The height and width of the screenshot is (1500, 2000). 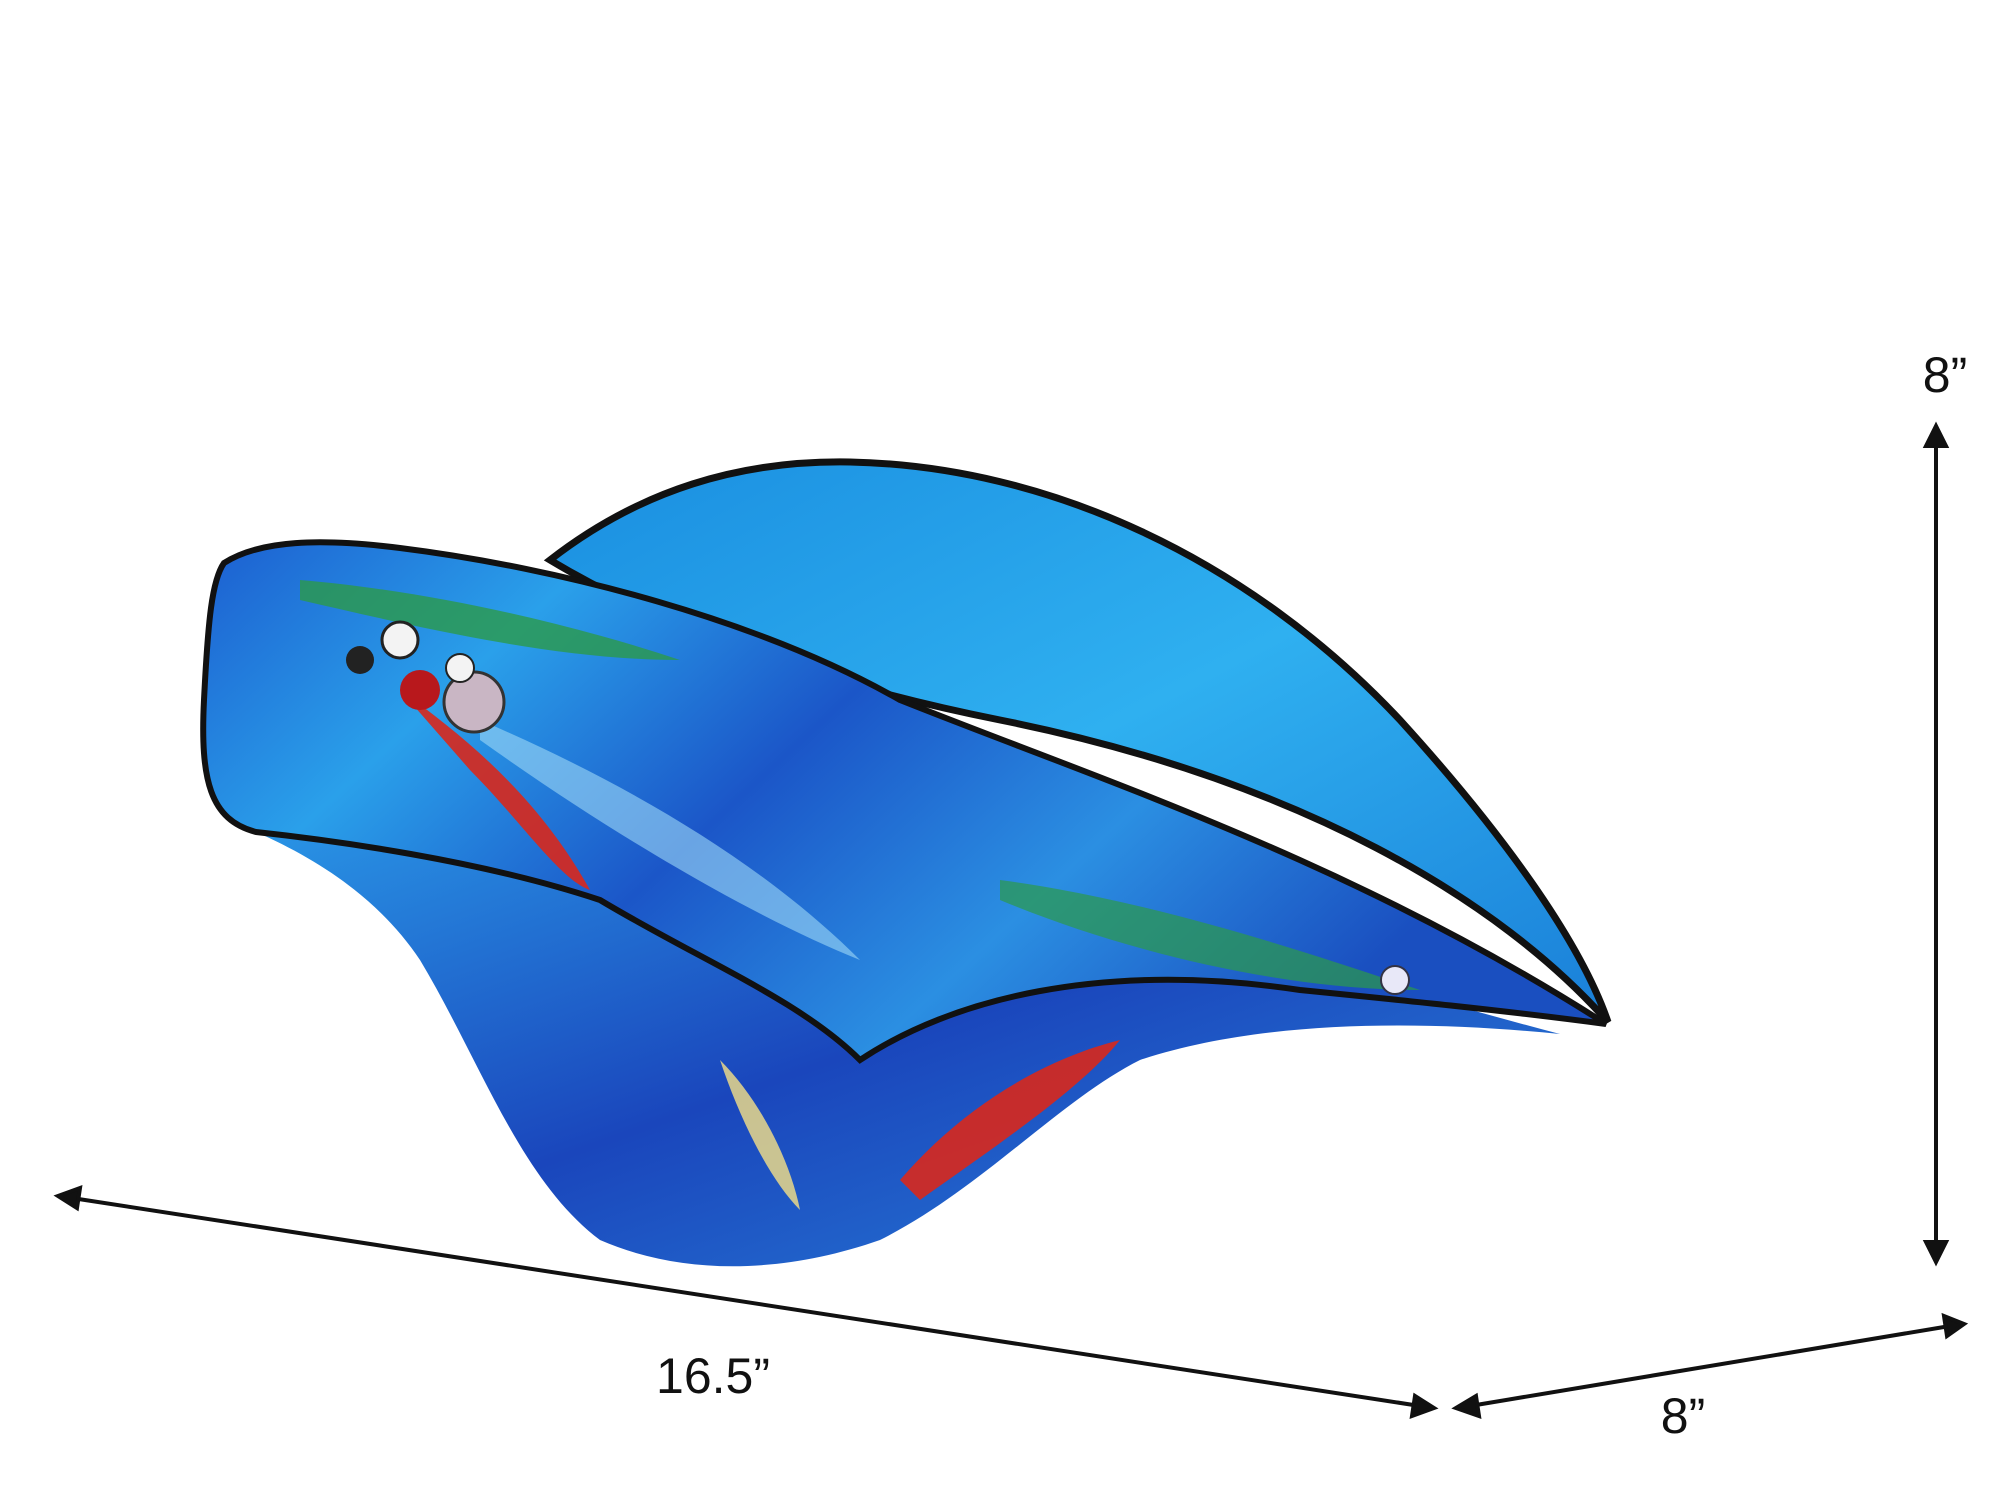 I want to click on millefiori-cluster, so click(x=878, y=807).